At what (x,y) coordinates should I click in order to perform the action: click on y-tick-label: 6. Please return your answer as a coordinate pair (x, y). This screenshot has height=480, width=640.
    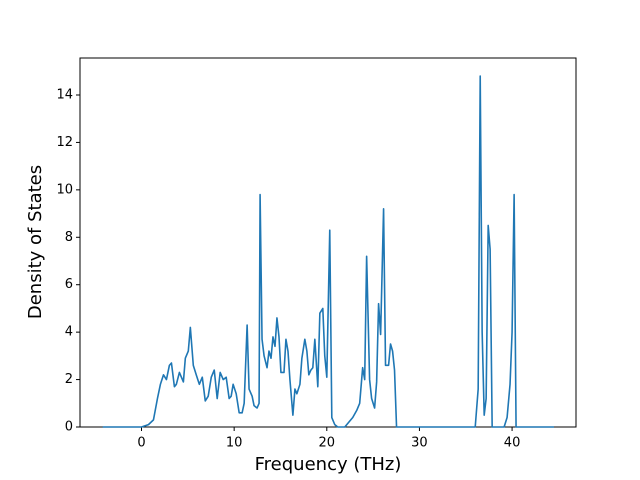
    Looking at the image, I should click on (69, 284).